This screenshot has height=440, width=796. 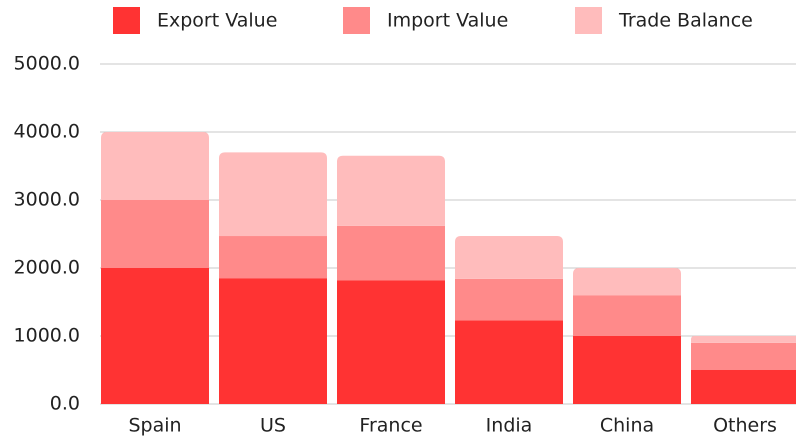 What do you see at coordinates (47, 268) in the screenshot?
I see `y-tick-label: 2000.0` at bounding box center [47, 268].